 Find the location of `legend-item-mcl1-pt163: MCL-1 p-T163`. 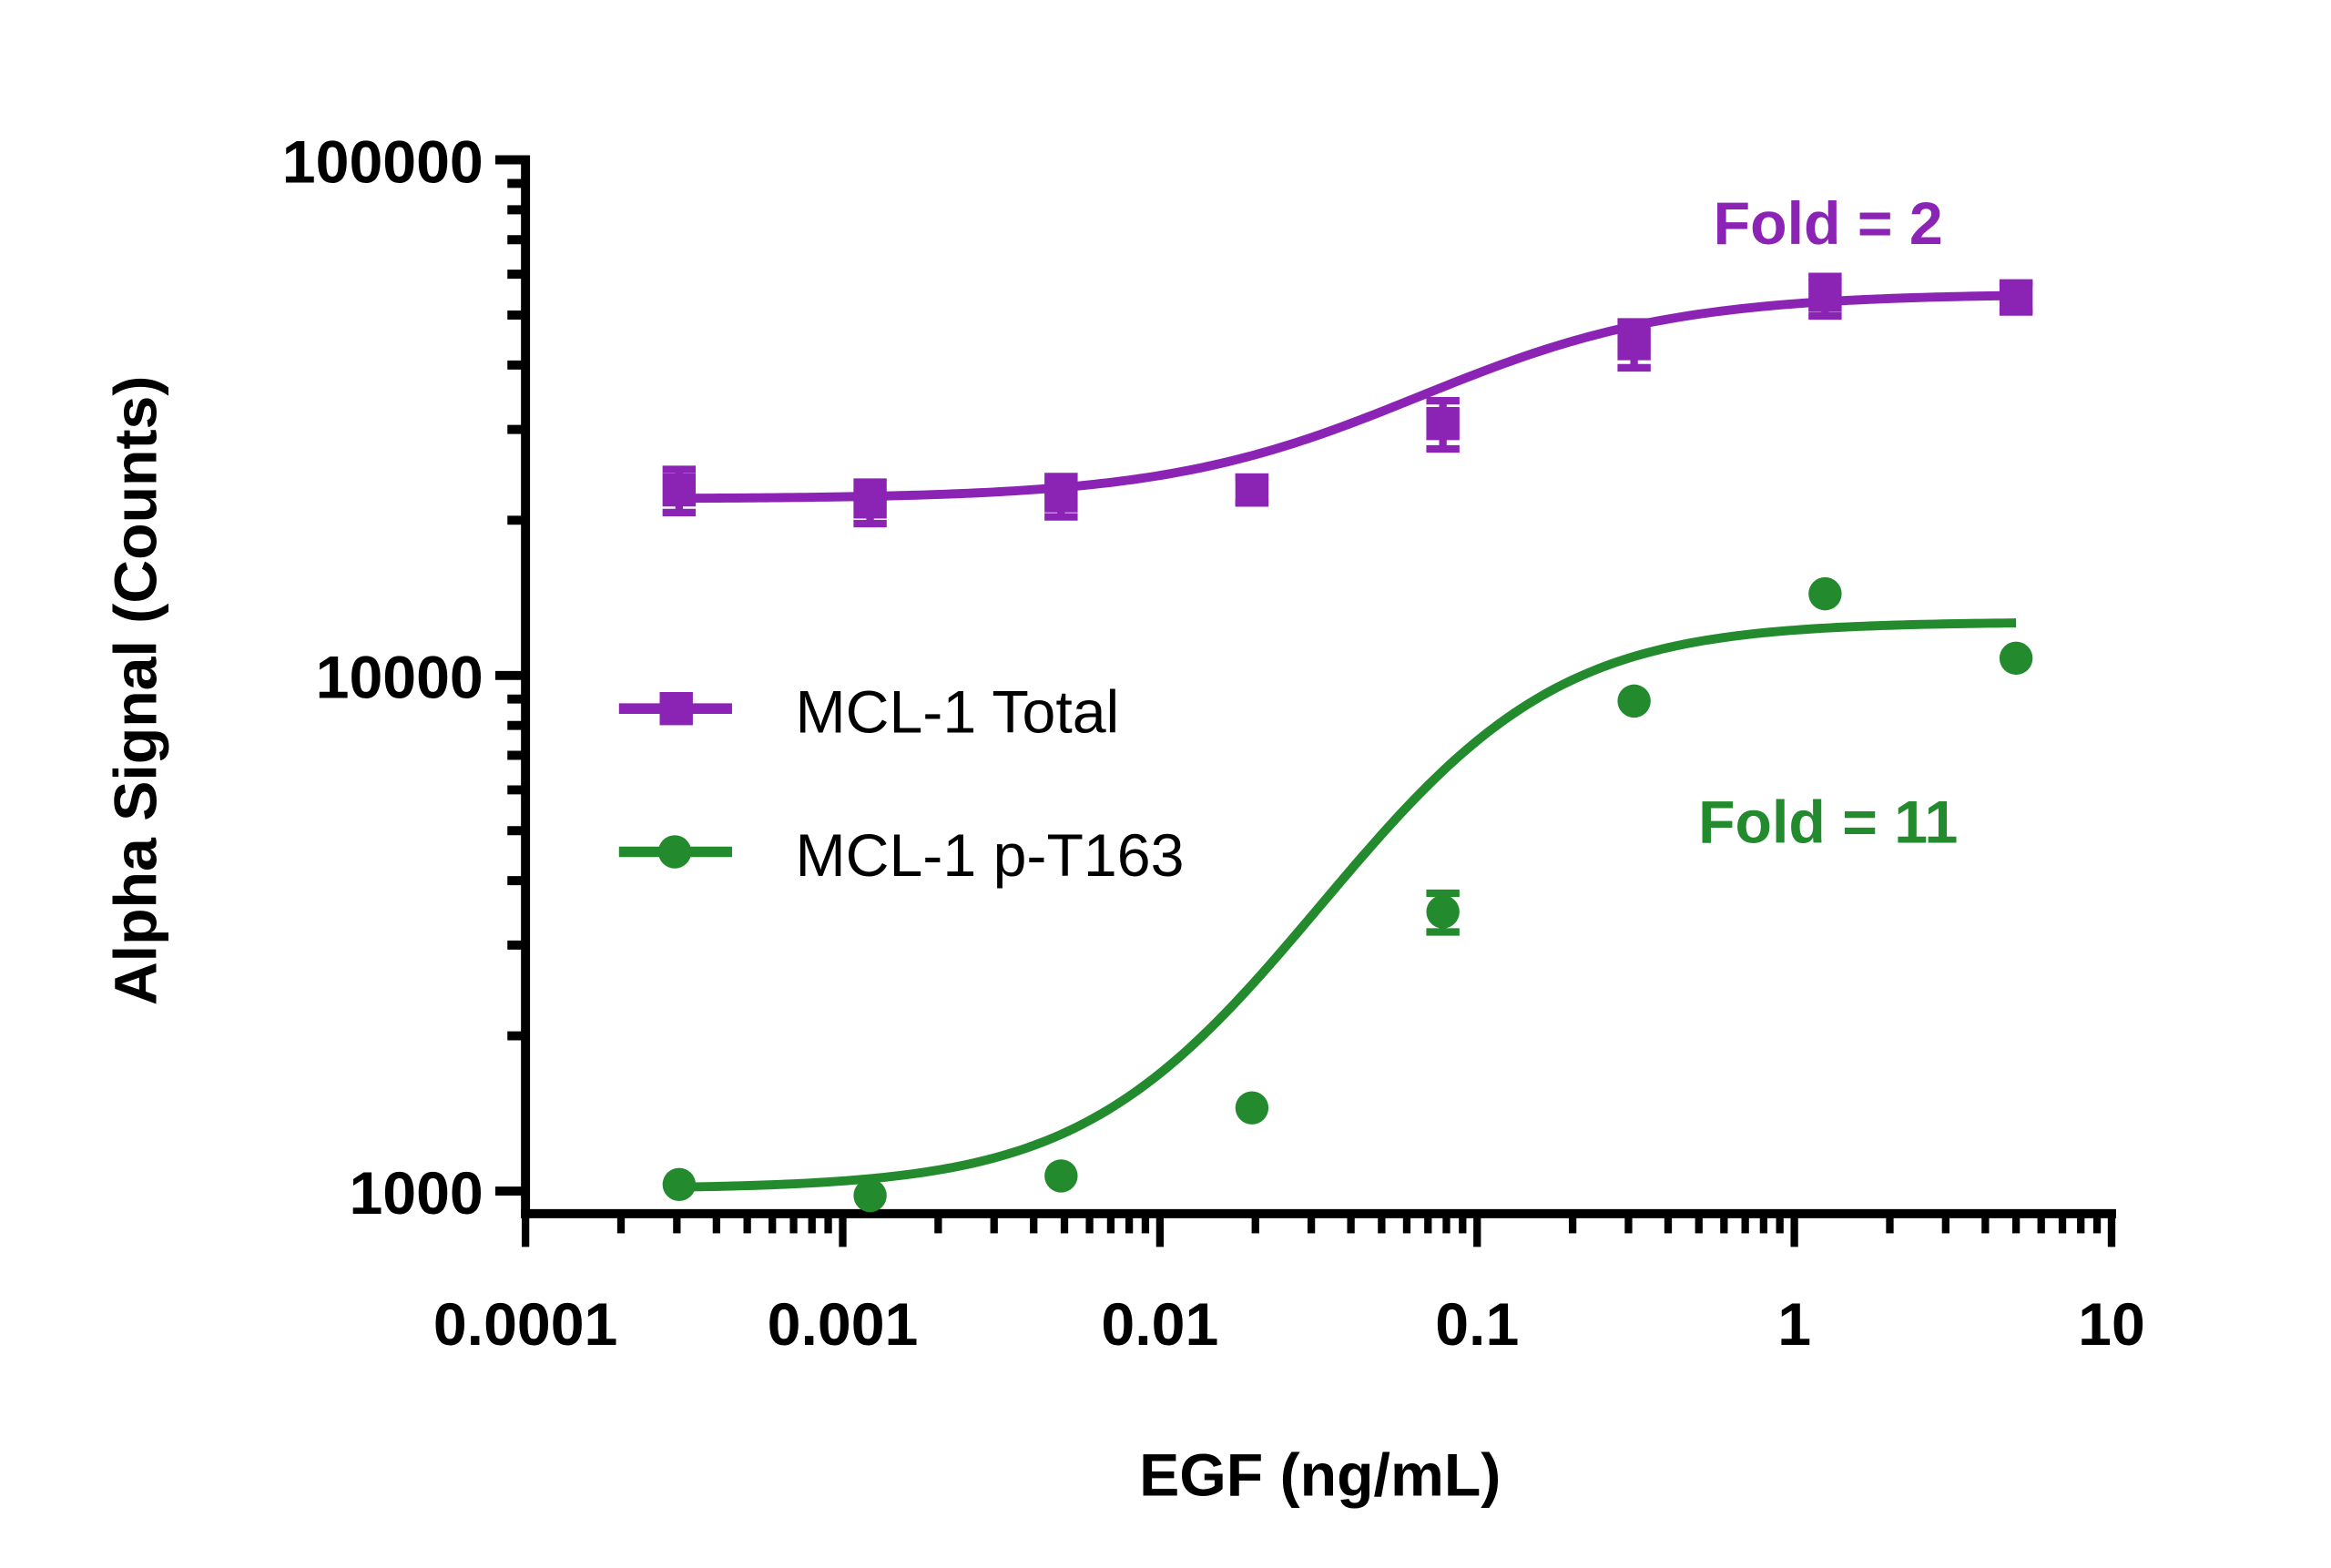

legend-item-mcl1-pt163: MCL-1 p-T163 is located at coordinates (901, 856).